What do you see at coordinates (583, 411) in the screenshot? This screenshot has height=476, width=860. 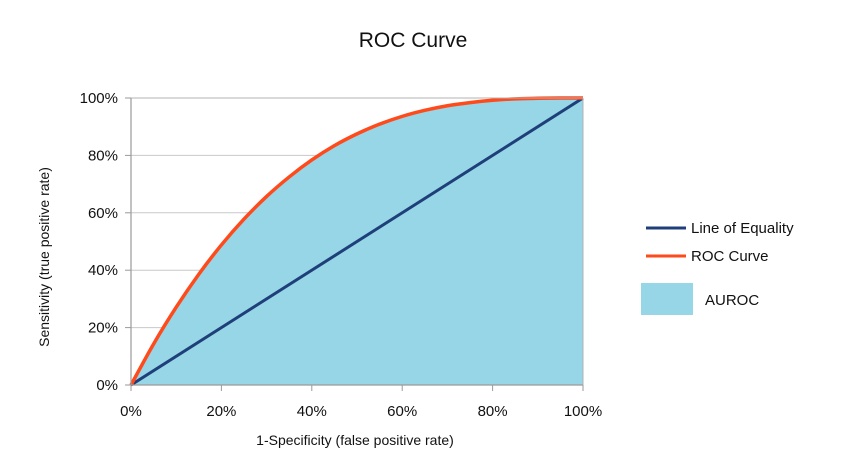 I see `x-tick-label: 100%` at bounding box center [583, 411].